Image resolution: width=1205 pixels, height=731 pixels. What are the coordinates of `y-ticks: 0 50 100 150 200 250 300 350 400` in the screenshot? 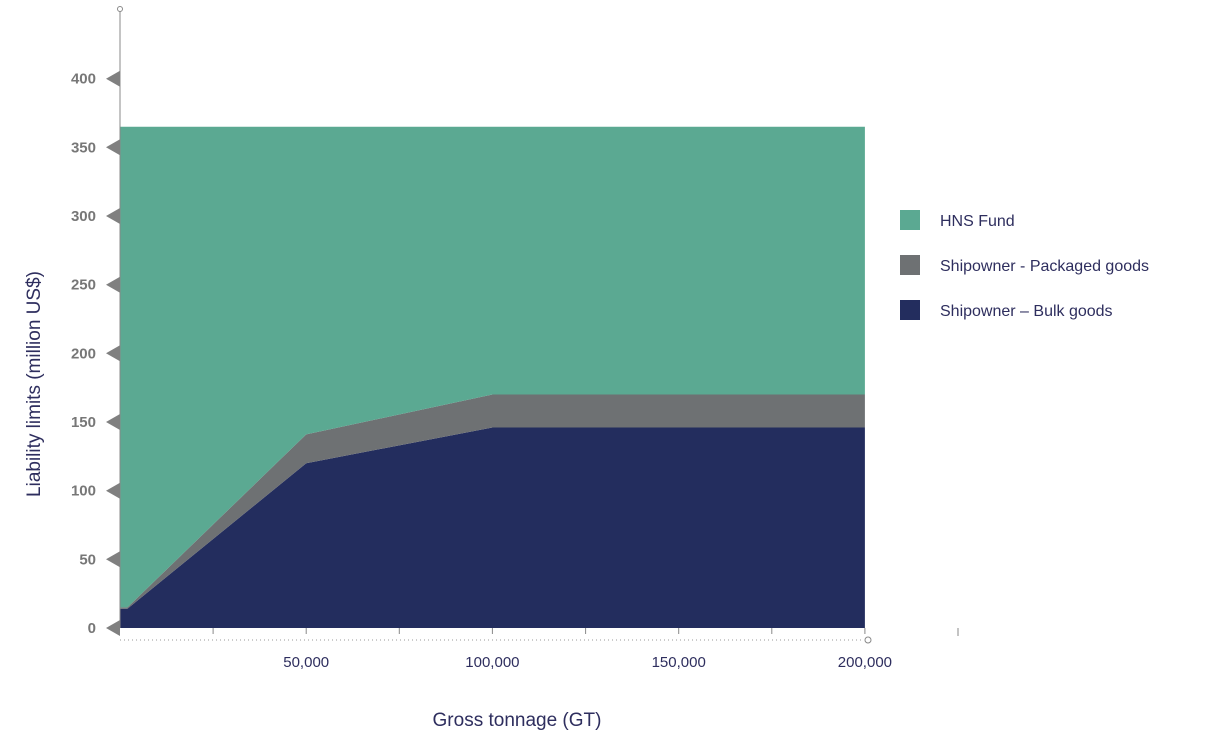 It's located at (95, 353).